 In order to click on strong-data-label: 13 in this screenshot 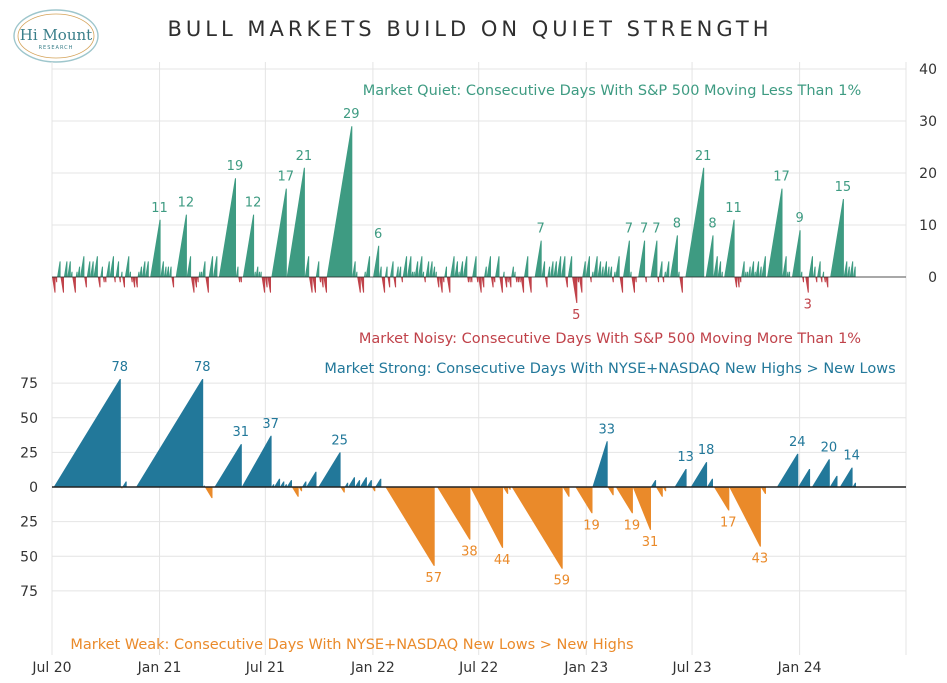, I will do `click(685, 457)`.